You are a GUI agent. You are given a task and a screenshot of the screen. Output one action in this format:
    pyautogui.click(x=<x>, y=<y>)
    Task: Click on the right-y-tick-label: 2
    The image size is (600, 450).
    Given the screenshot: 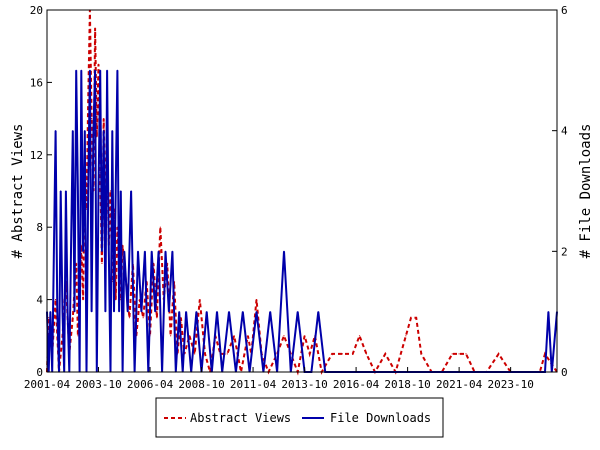 What is the action you would take?
    pyautogui.click(x=564, y=251)
    